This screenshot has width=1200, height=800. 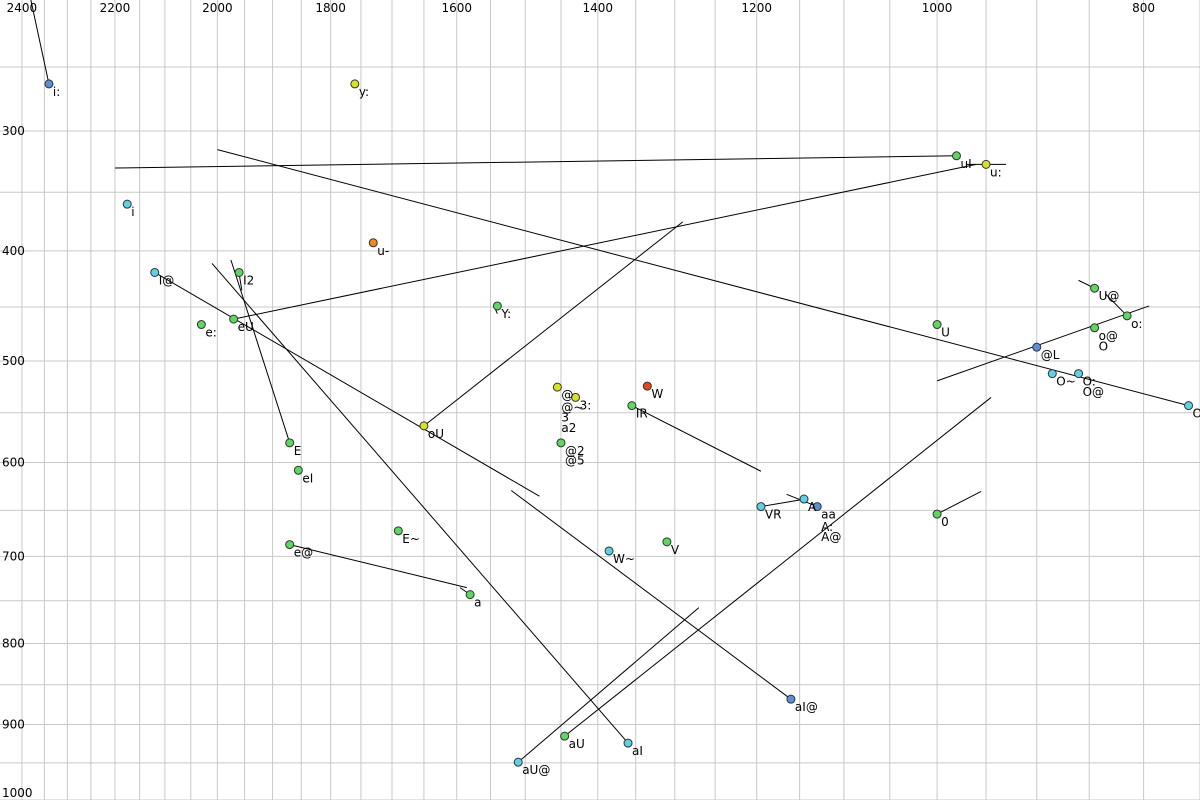 I want to click on y-axis-ticks: 300 400 500 600 700 800 900 1000, so click(x=17, y=462).